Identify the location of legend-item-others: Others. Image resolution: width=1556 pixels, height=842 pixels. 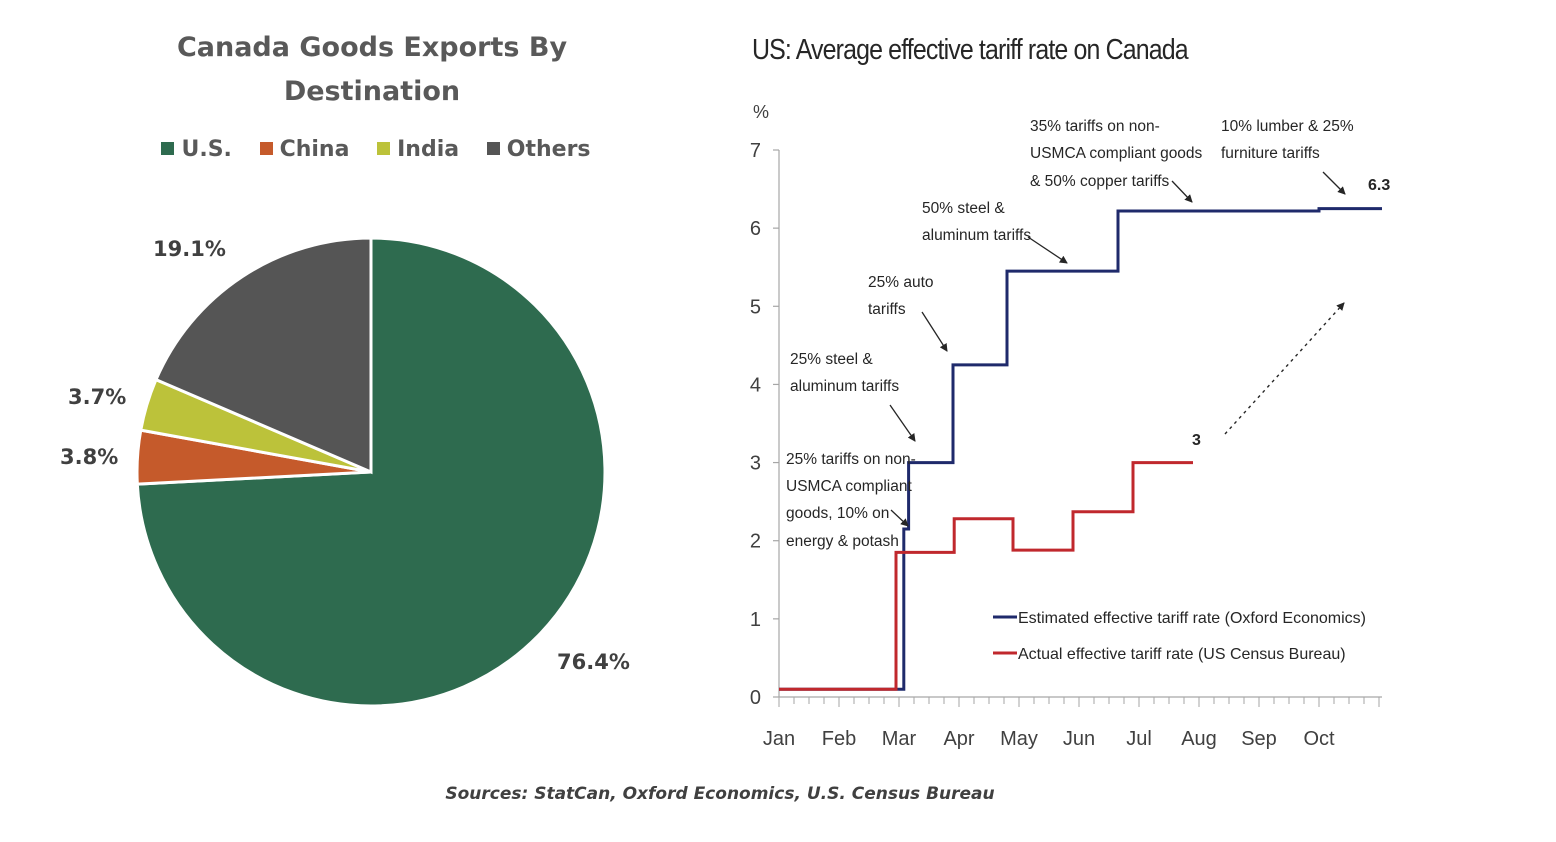
(538, 149).